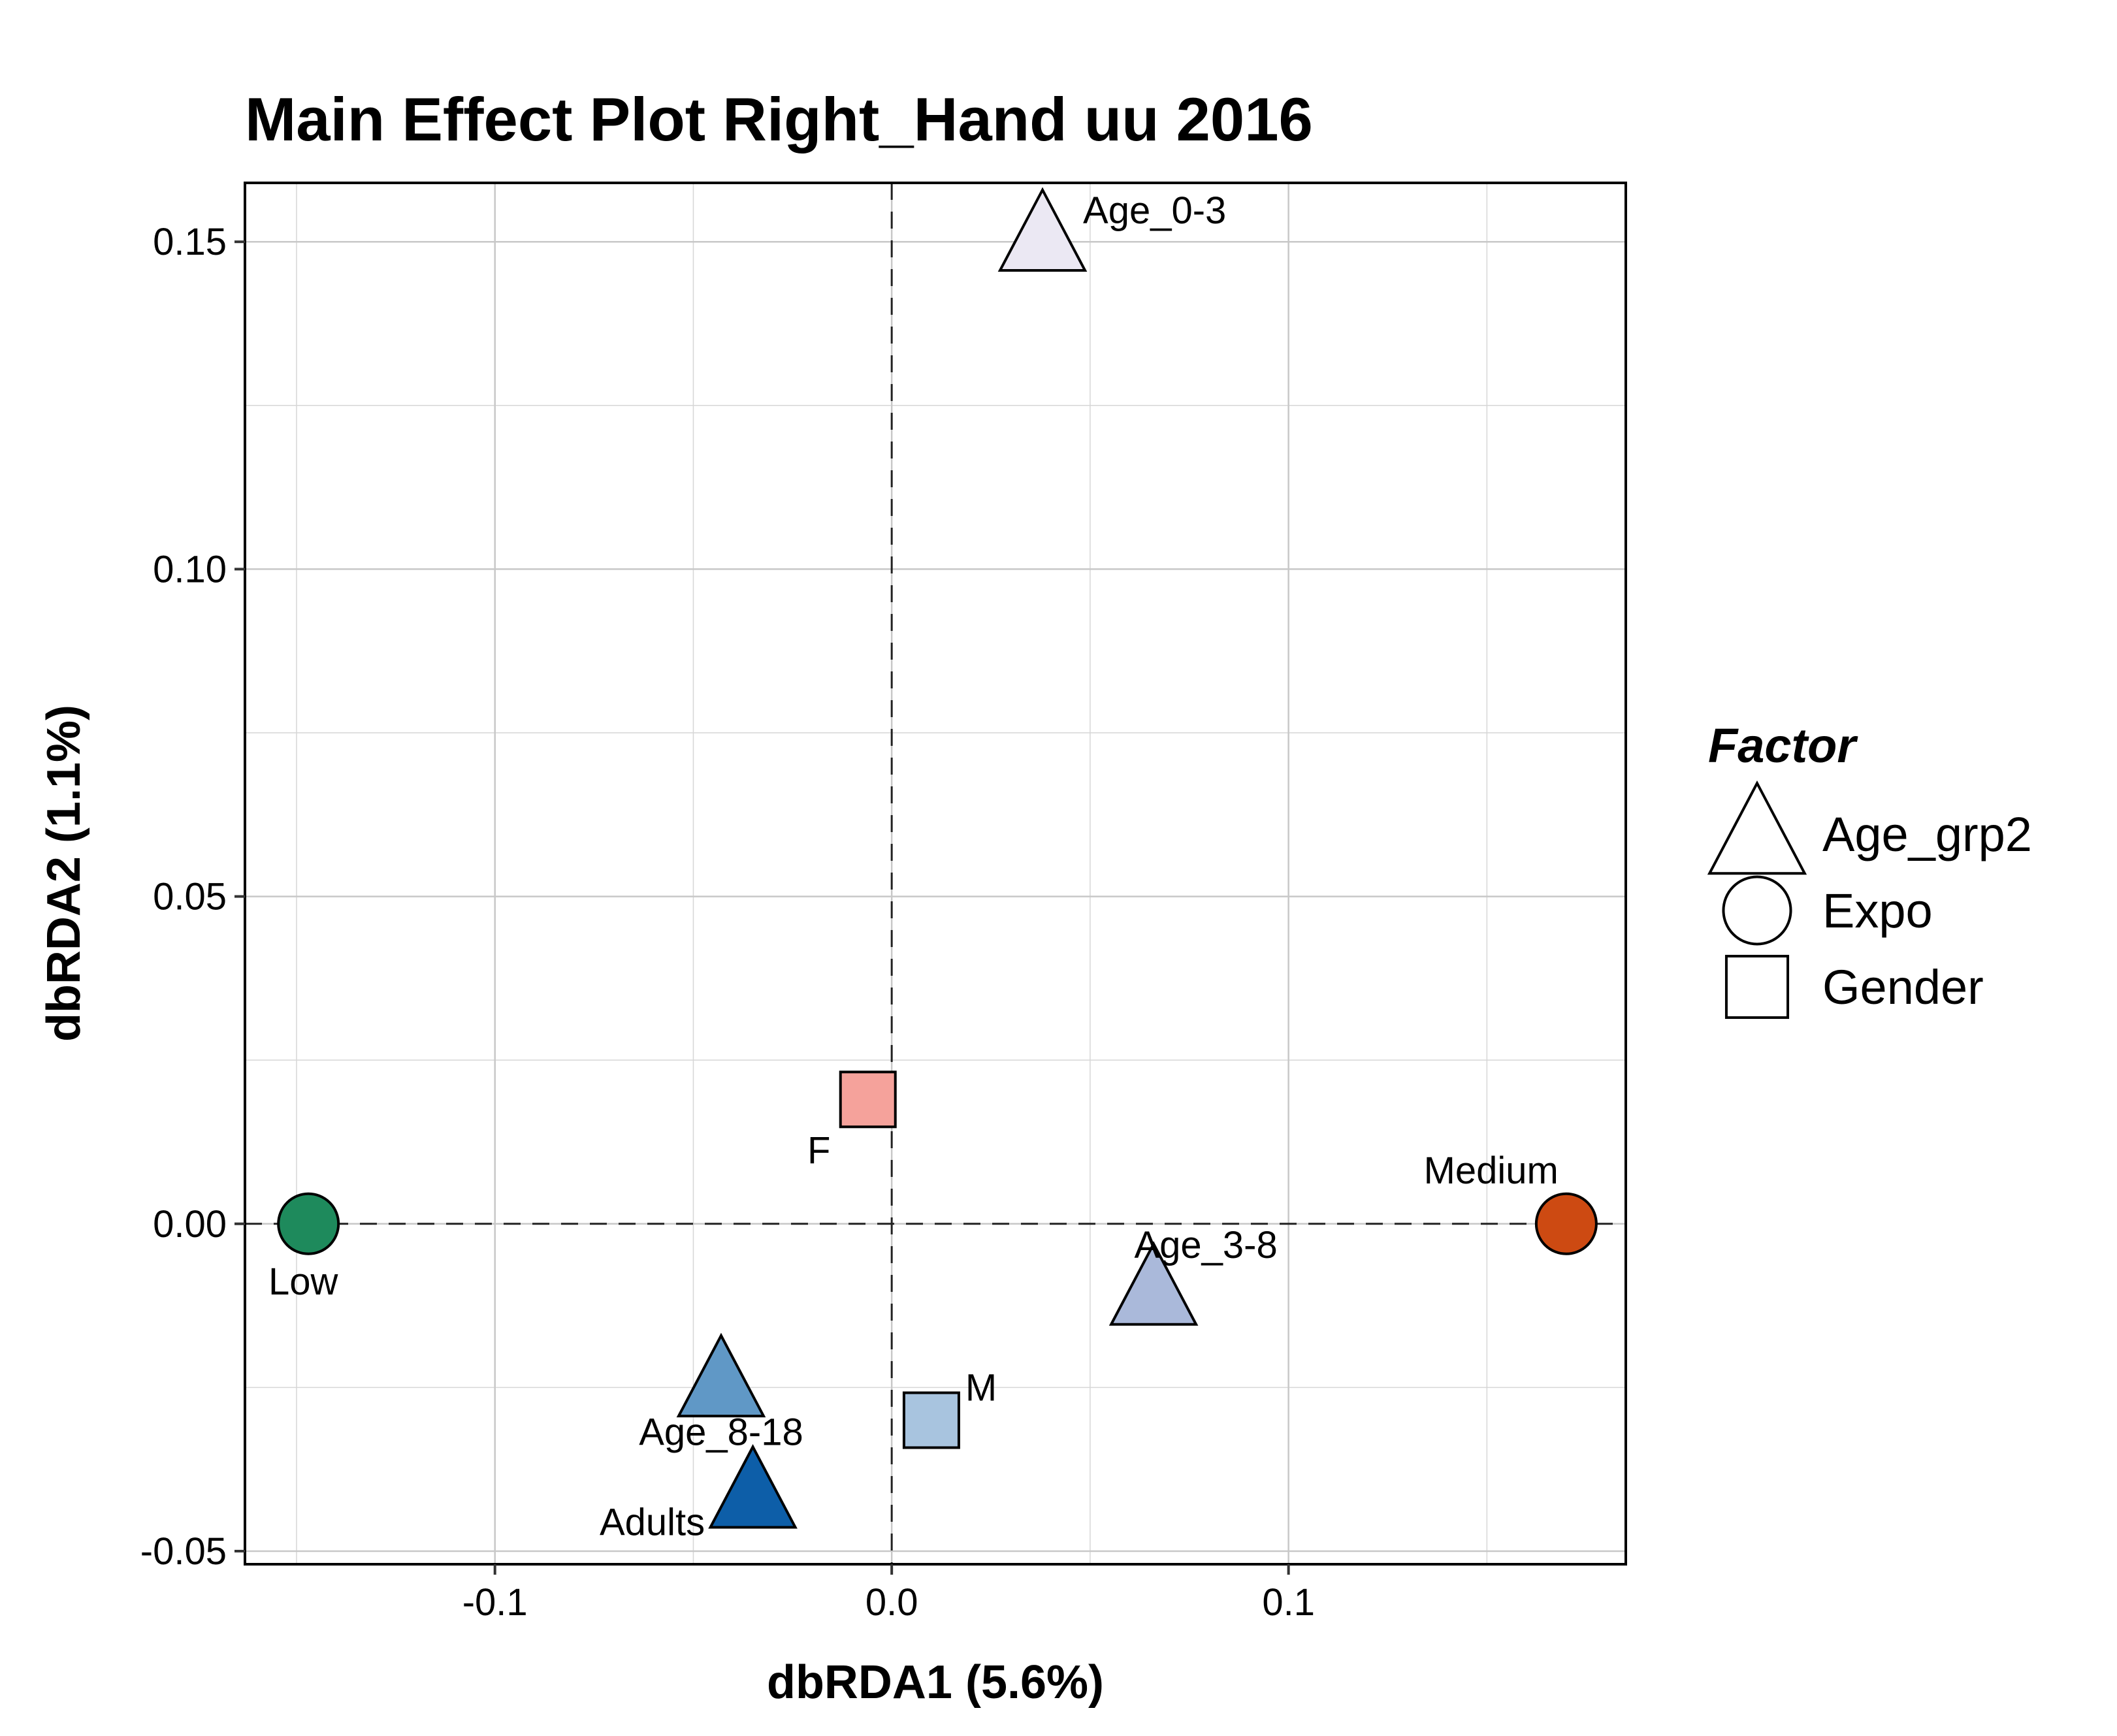  What do you see at coordinates (1878, 911) in the screenshot?
I see `legend-label-expo: Expo` at bounding box center [1878, 911].